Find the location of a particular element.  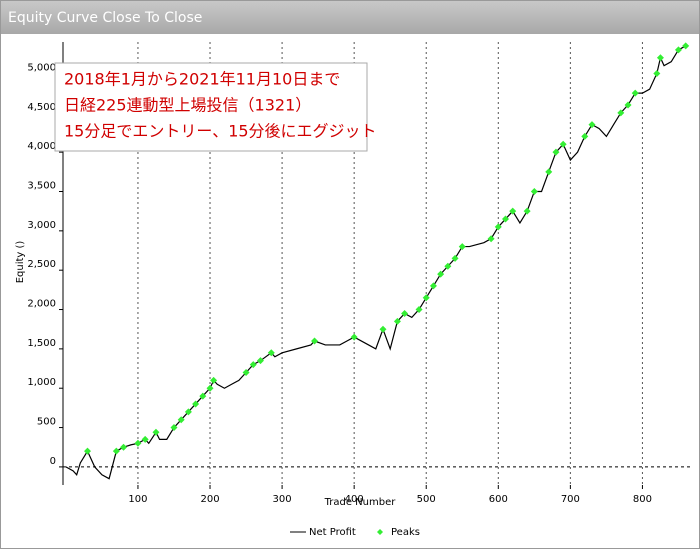

x-tick-label: 500 is located at coordinates (426, 499).